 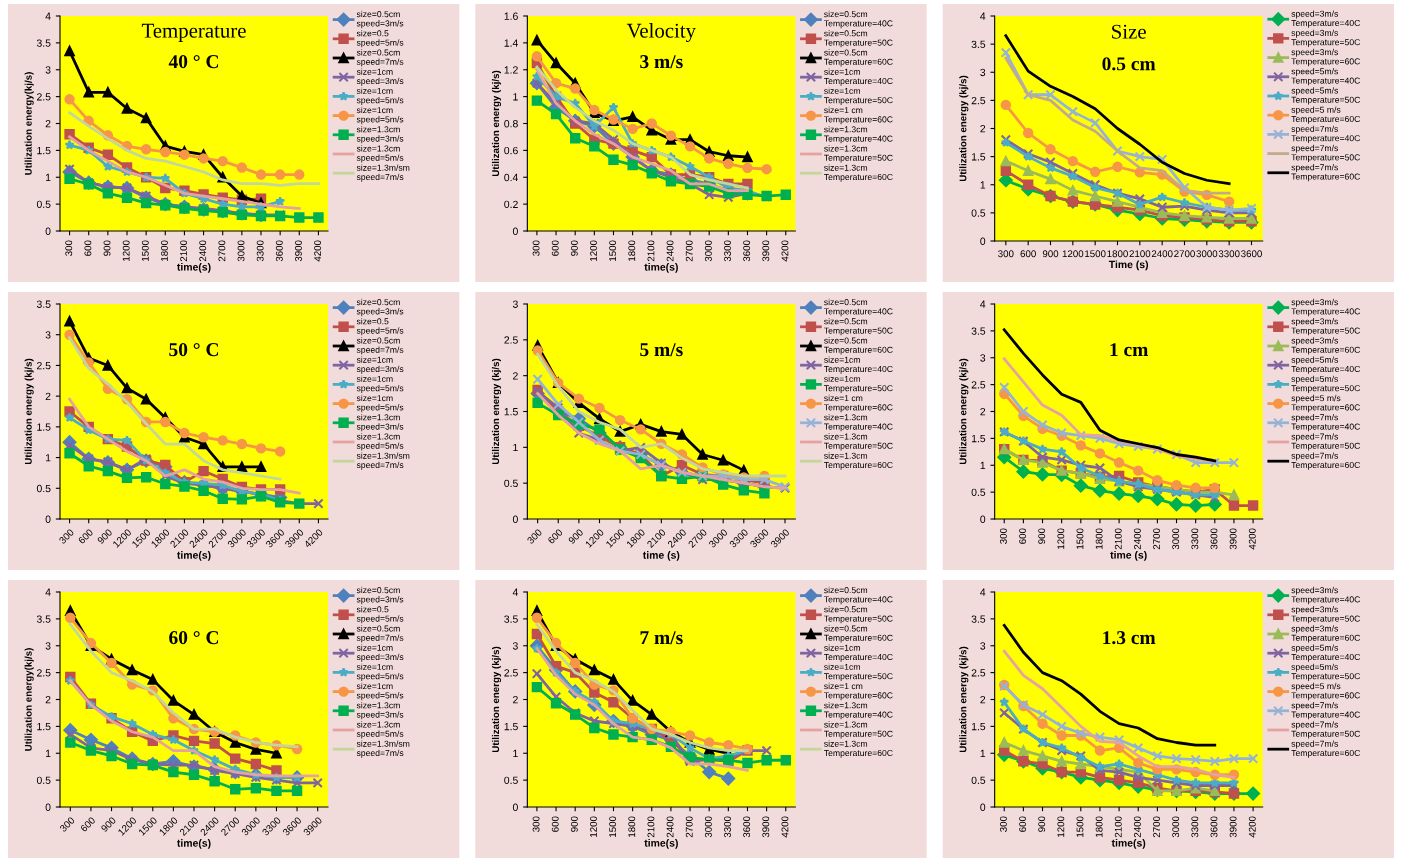 What do you see at coordinates (298, 251) in the screenshot?
I see `x-tick-label: 3900` at bounding box center [298, 251].